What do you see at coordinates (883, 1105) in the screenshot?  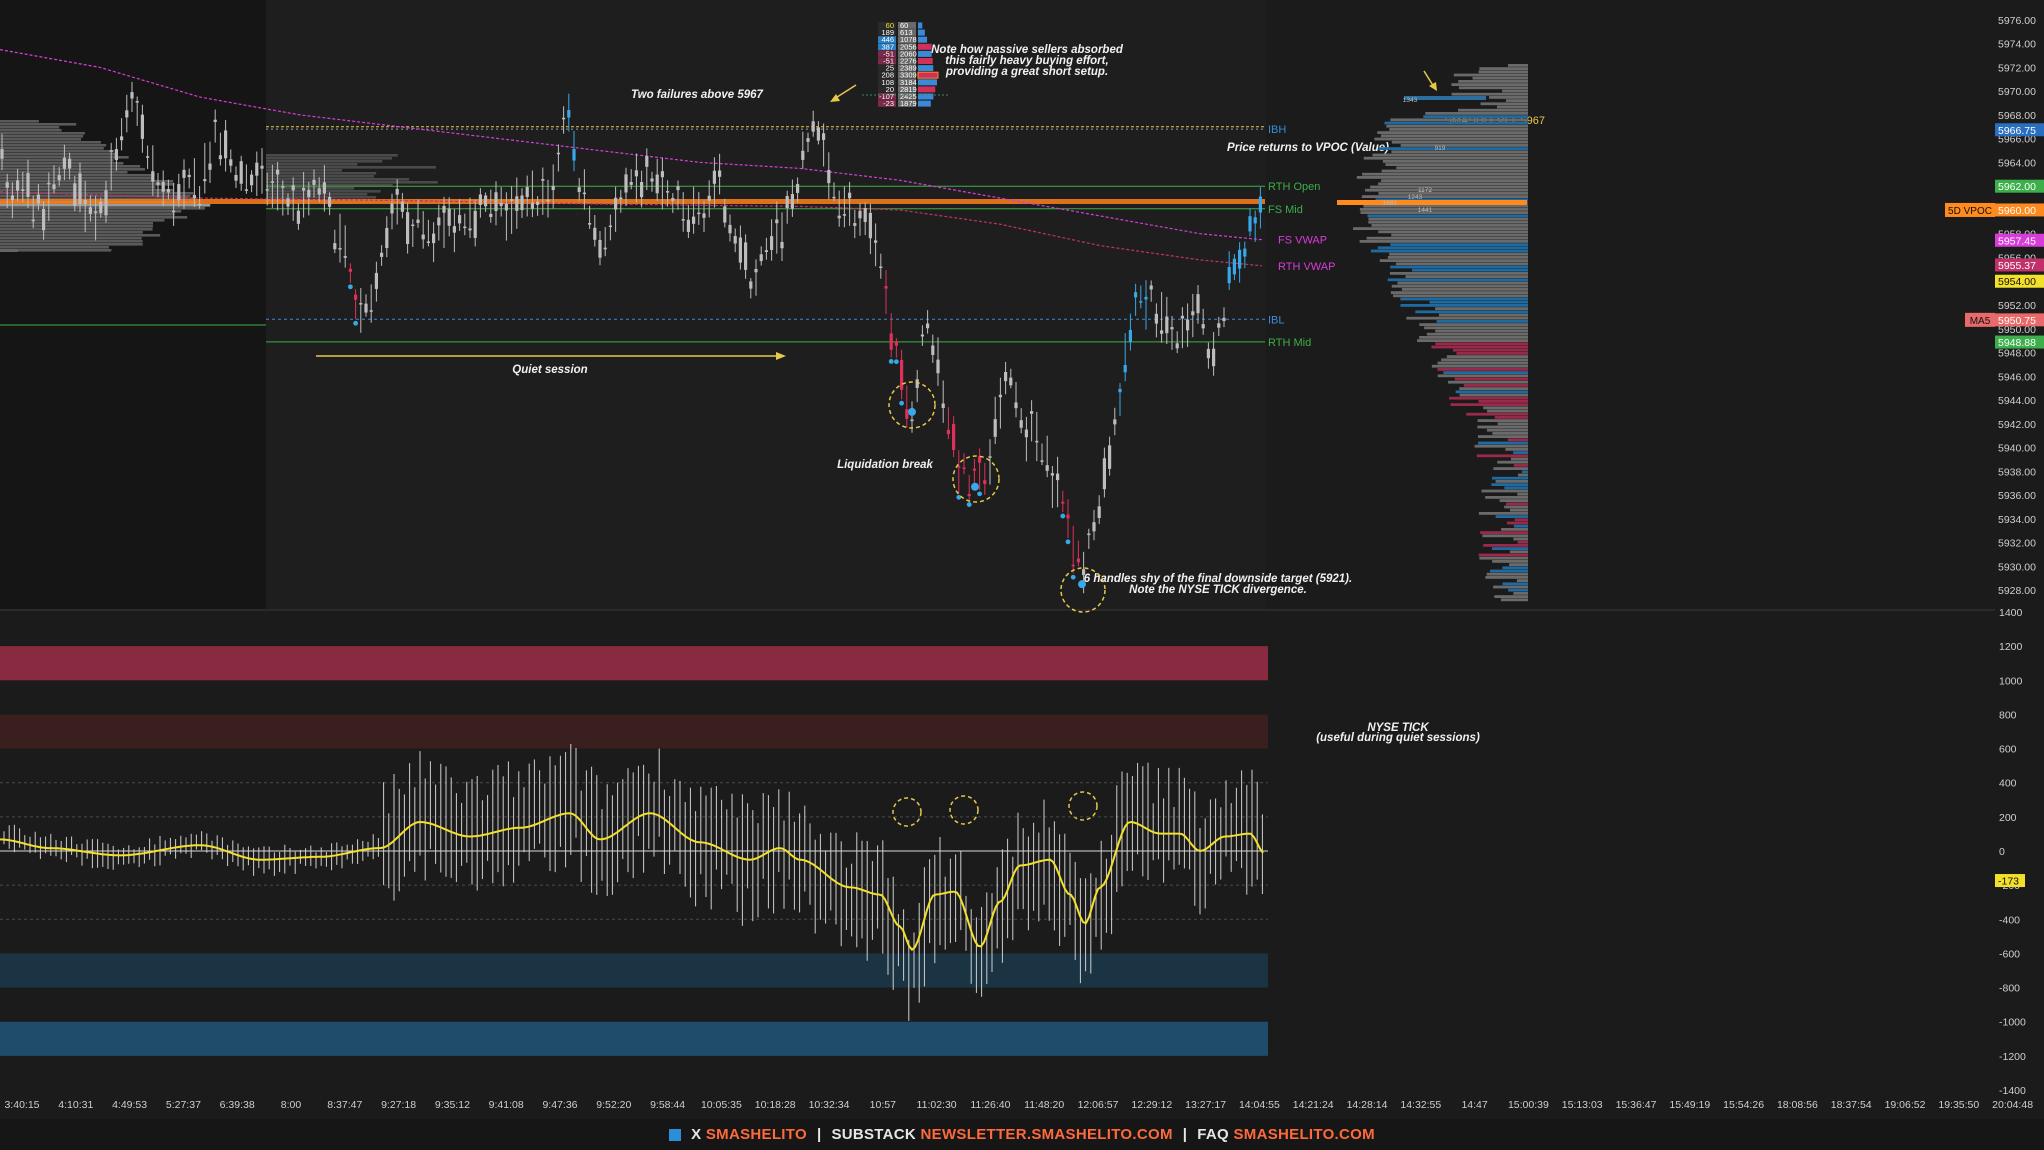 I see `time-axis-tick-label: 10:57` at bounding box center [883, 1105].